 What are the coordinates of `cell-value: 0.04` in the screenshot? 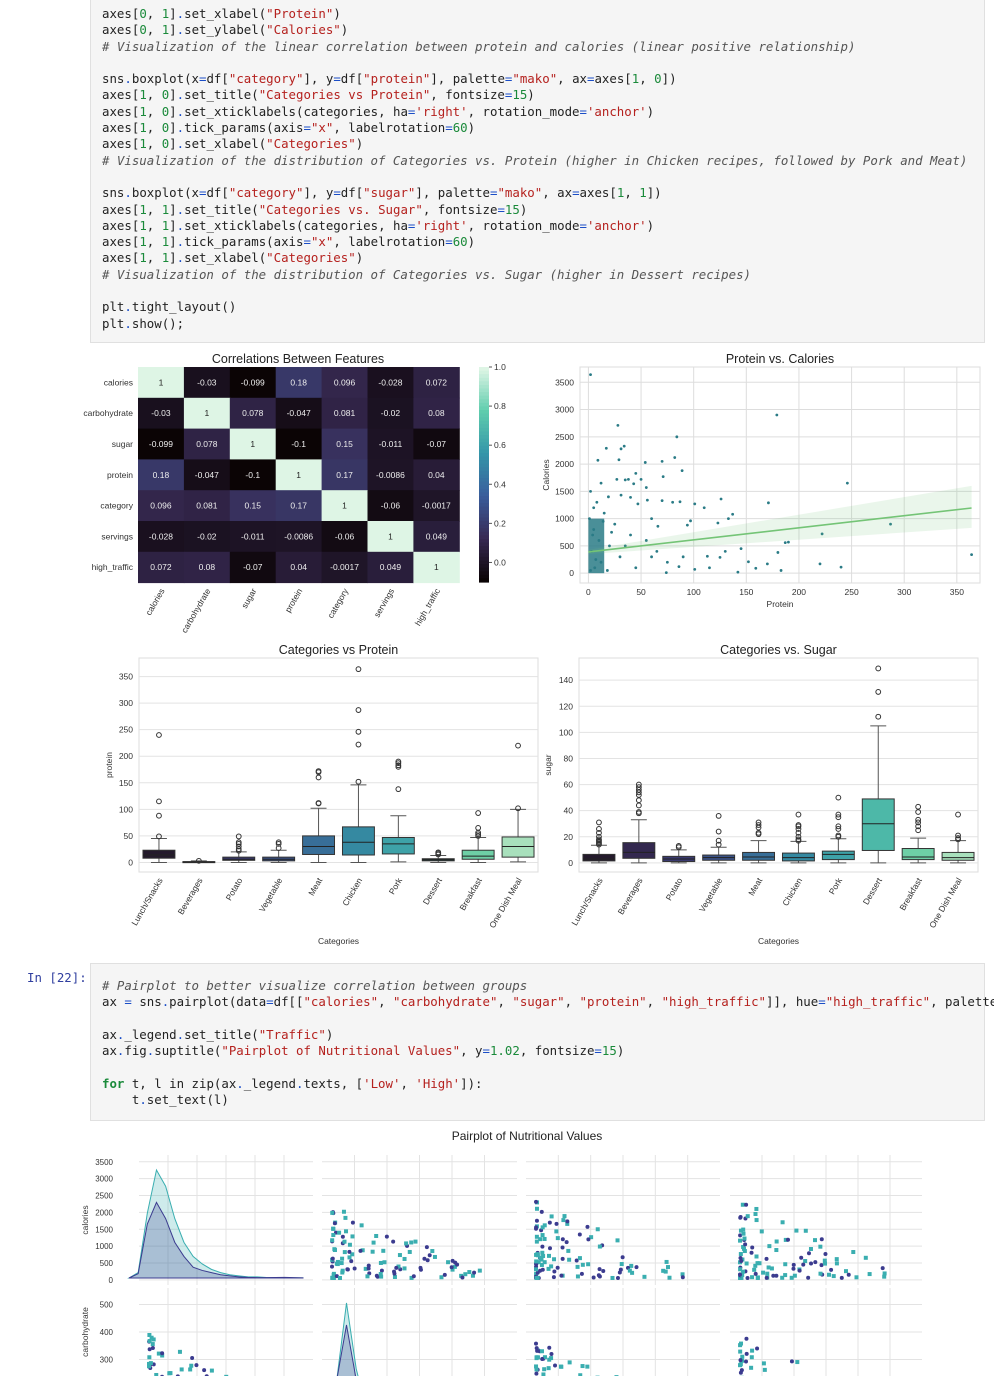 It's located at (298, 567).